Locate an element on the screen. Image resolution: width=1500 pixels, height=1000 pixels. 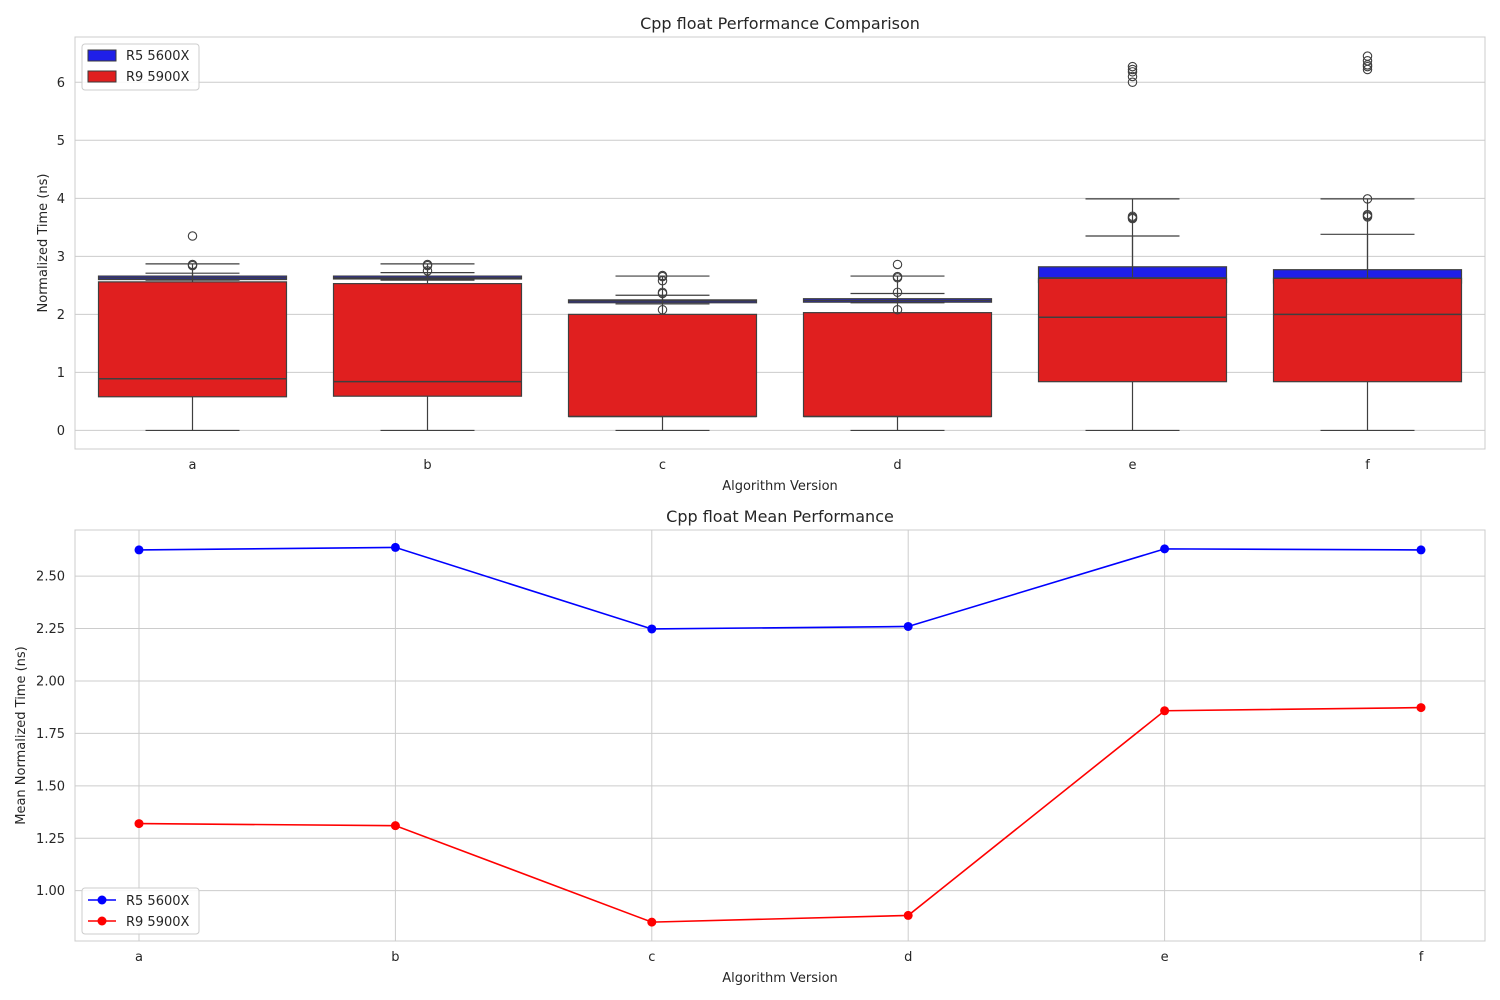
y-tick-label: 4 is located at coordinates (61, 199).